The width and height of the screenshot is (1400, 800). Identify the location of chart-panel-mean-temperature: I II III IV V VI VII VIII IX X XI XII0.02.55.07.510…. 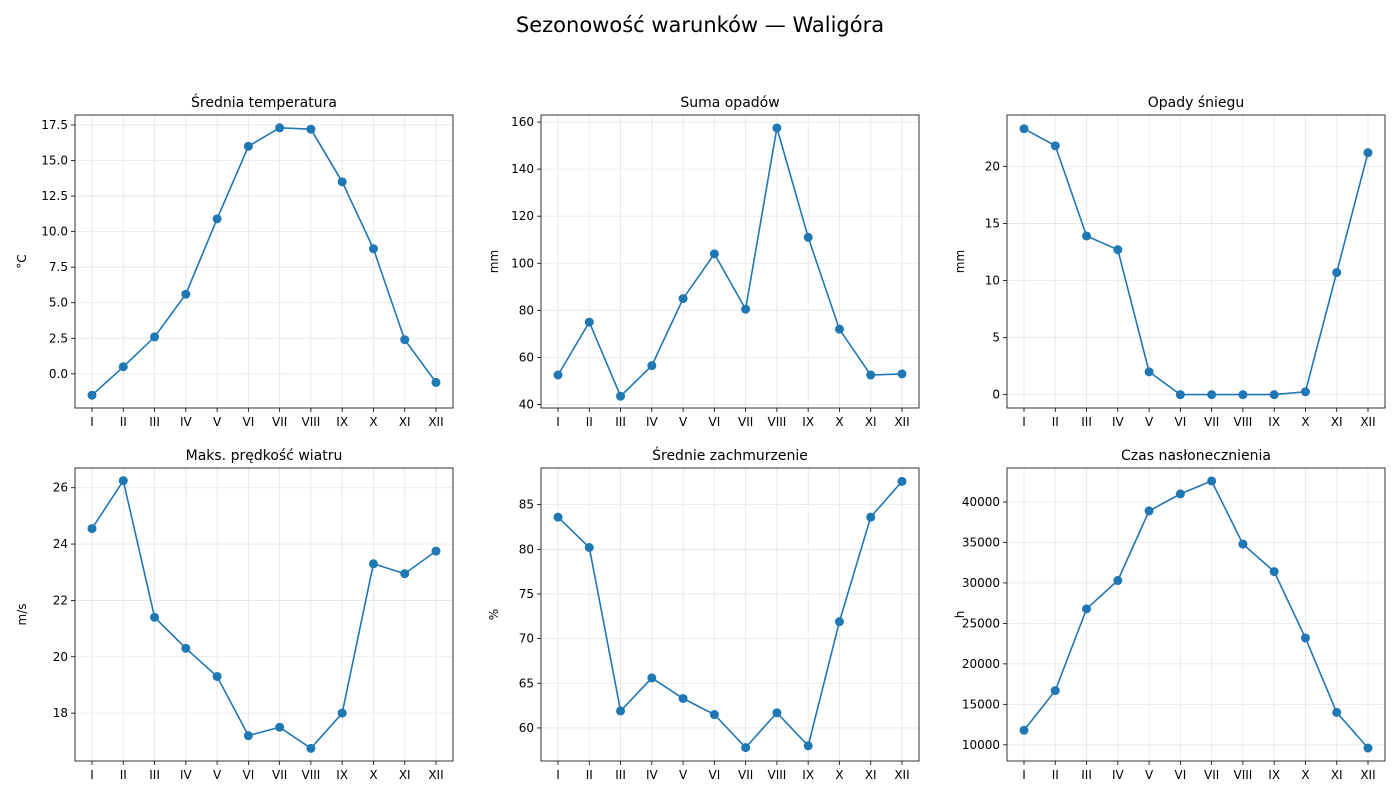
(234, 261).